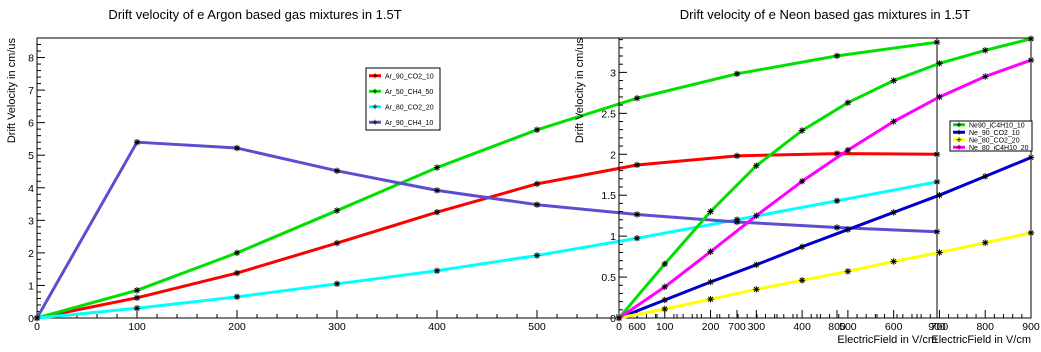 This screenshot has width=1041, height=352. I want to click on legend-entry-label: Ne_90_CO2_10, so click(994, 133).